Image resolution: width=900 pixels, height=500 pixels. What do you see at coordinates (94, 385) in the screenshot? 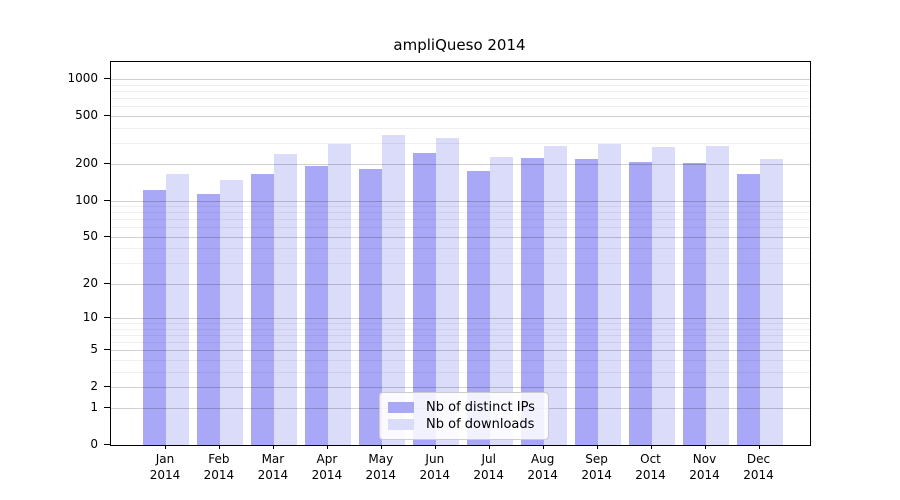
I see `y-tick-label: 2` at bounding box center [94, 385].